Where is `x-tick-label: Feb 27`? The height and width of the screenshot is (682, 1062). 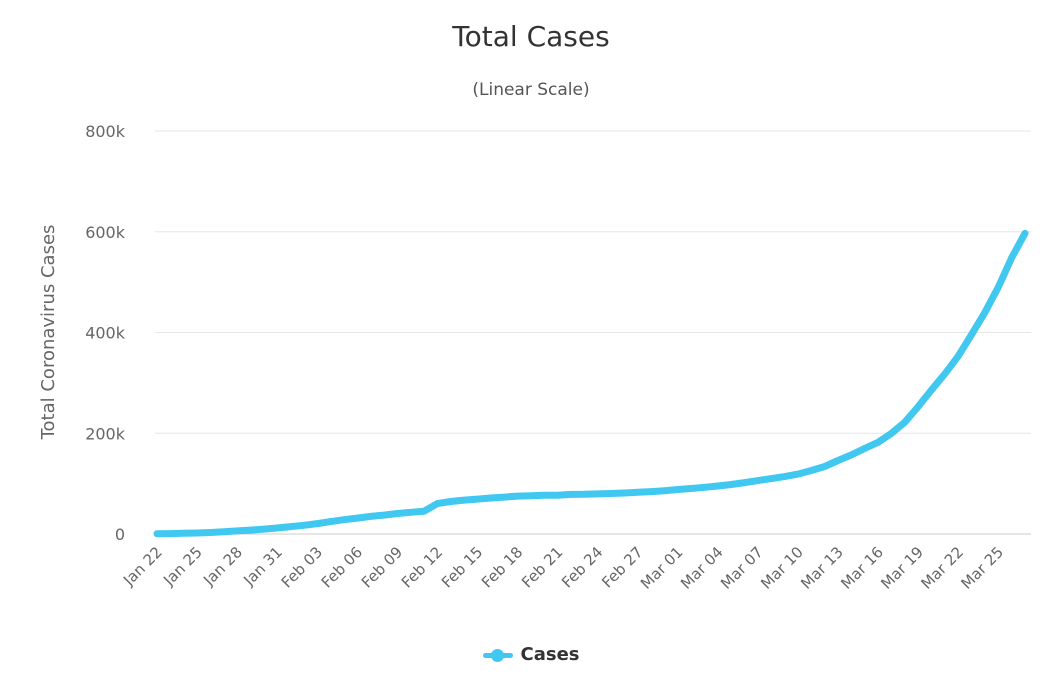
x-tick-label: Feb 27 is located at coordinates (622, 567).